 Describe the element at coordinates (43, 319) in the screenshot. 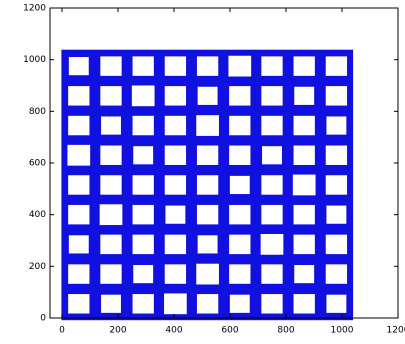

I see `y-tick-label: 0` at that location.